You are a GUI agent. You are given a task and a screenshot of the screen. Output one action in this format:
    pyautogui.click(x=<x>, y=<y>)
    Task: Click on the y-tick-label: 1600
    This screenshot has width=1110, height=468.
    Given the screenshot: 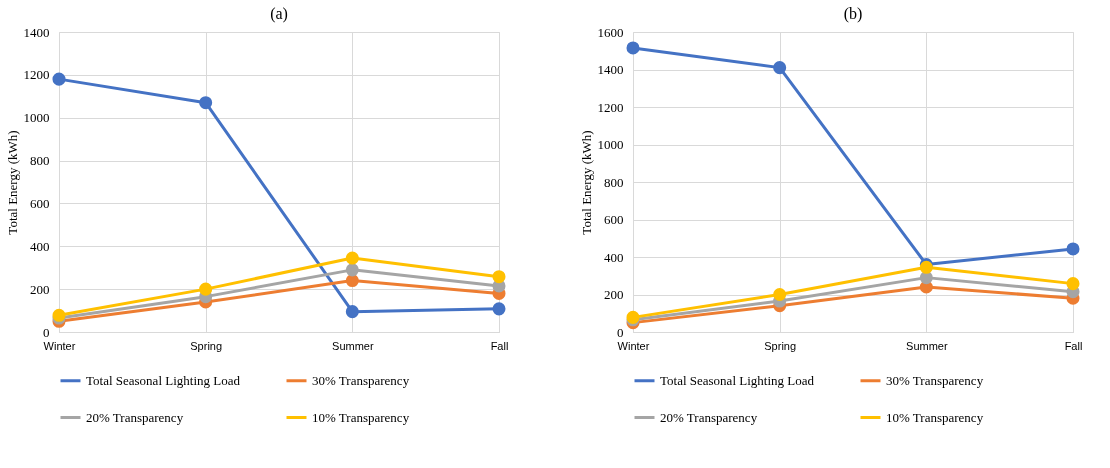 What is the action you would take?
    pyautogui.click(x=610, y=32)
    